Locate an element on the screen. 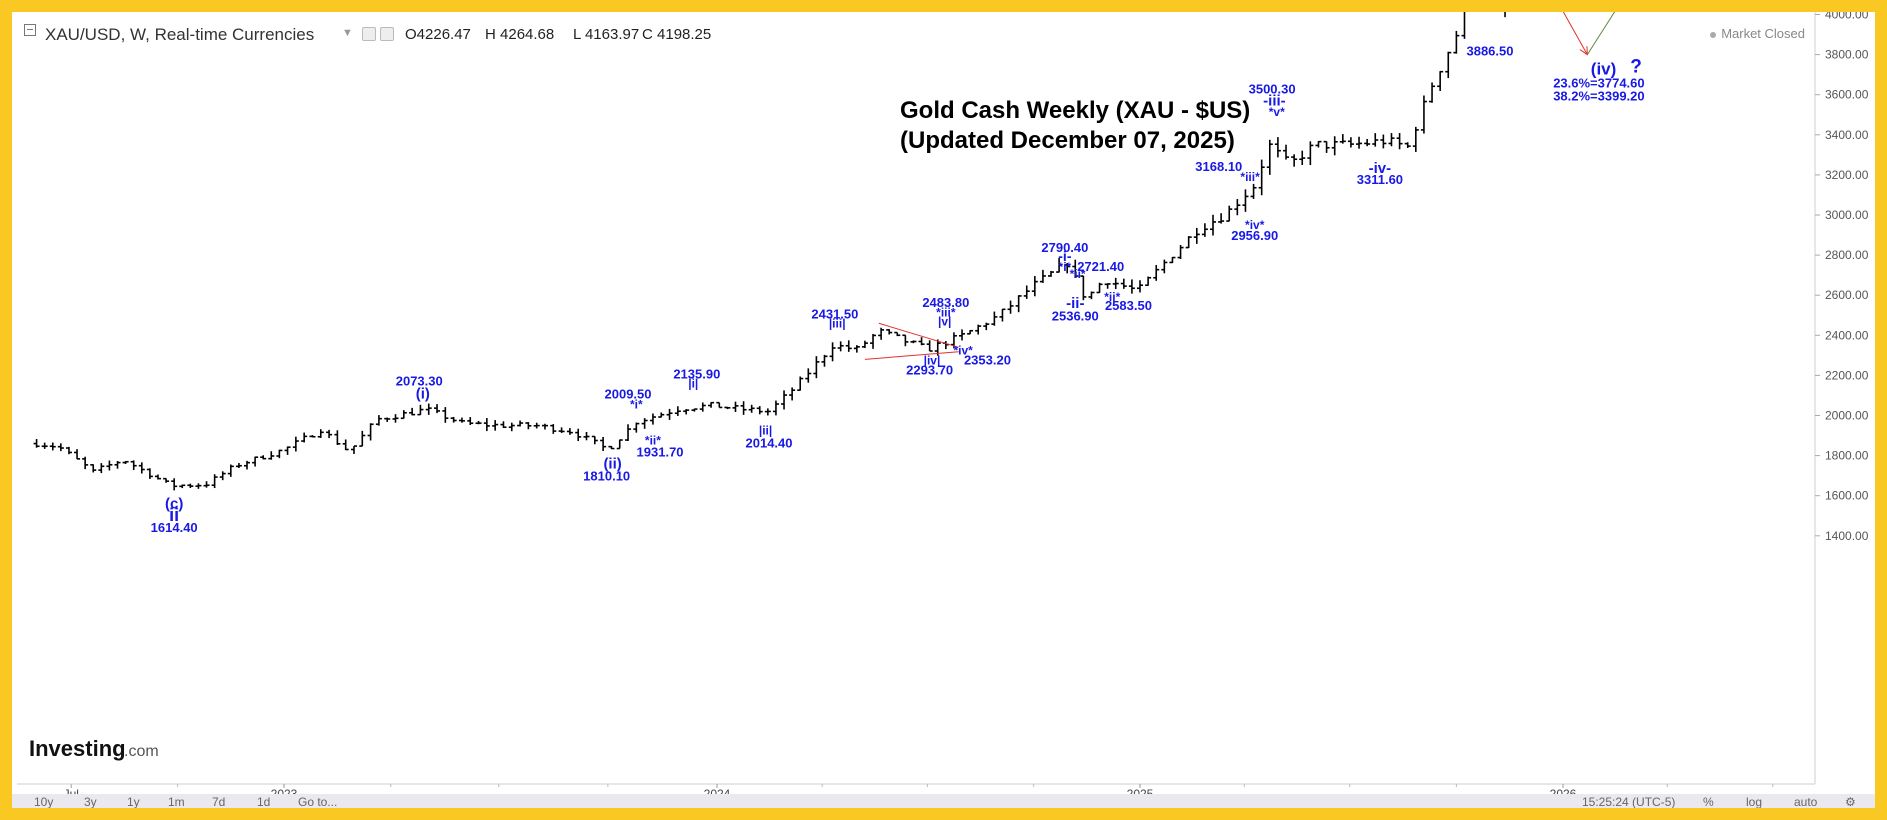  wave-label: *v* is located at coordinates (1277, 112).